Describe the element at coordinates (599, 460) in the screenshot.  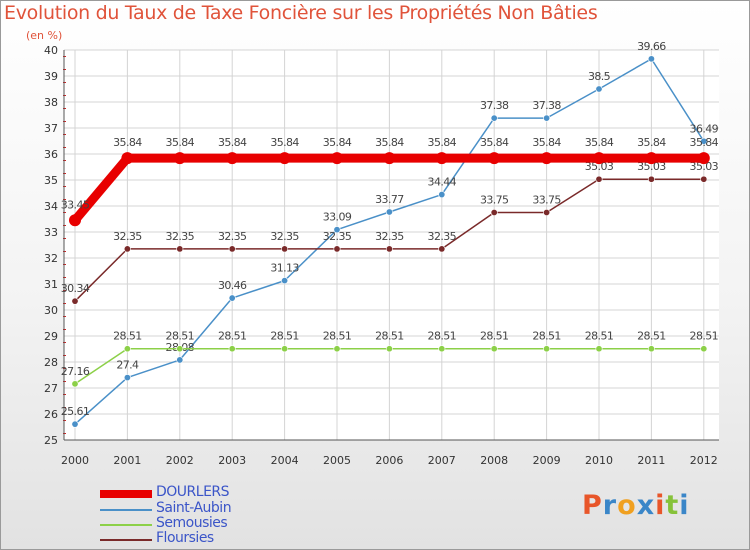
I see `x-tick-label: 2010` at that location.